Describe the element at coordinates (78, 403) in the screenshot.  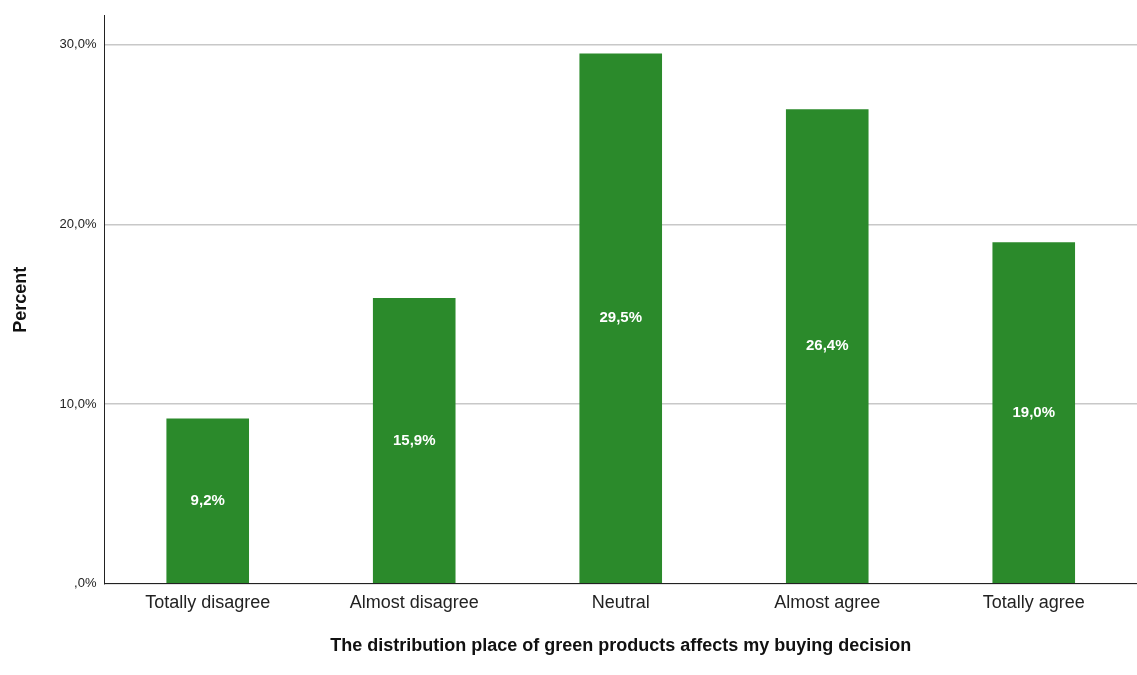
I see `y-tick-label: 10,0%` at that location.